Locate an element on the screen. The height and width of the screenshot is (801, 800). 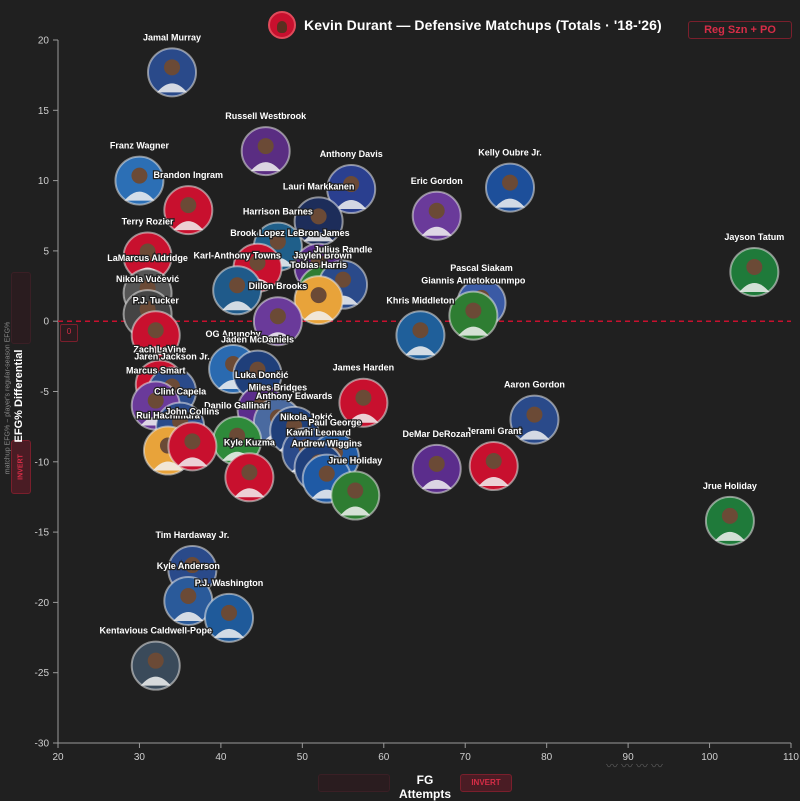
player-name-label: Harrison Barnes is located at coordinates (278, 212).